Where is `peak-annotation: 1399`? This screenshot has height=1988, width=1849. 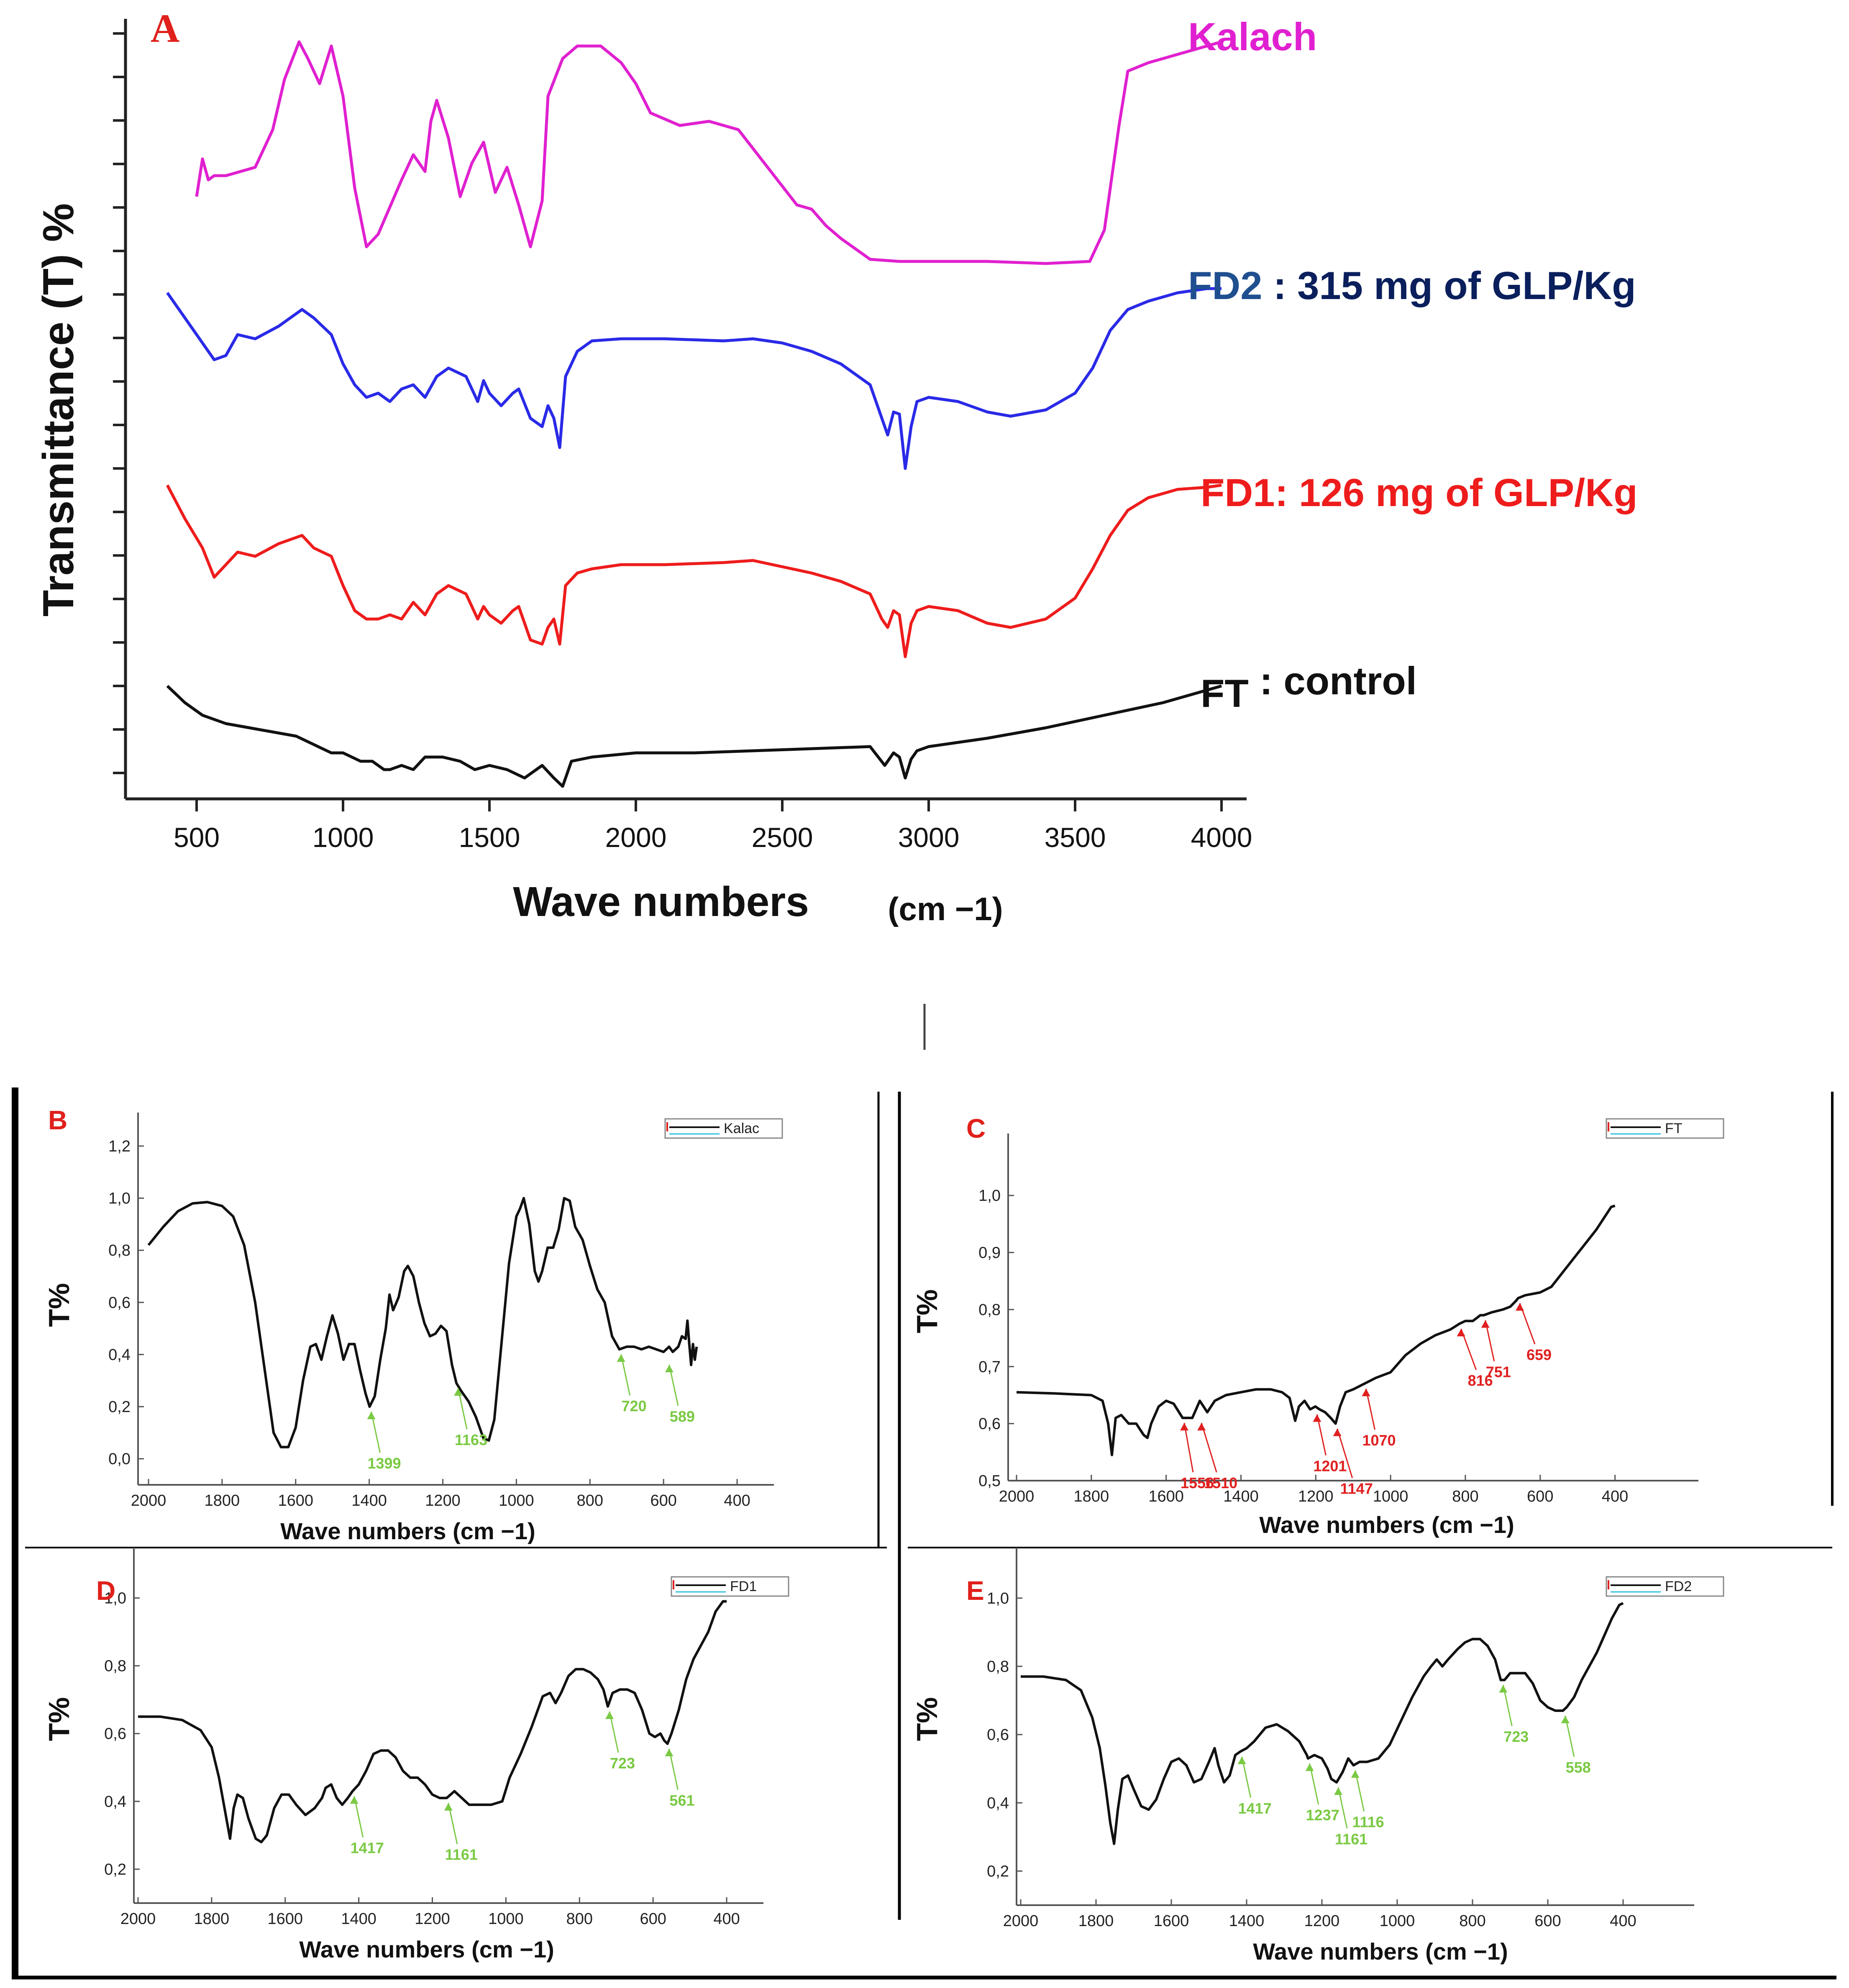 peak-annotation: 1399 is located at coordinates (384, 1441).